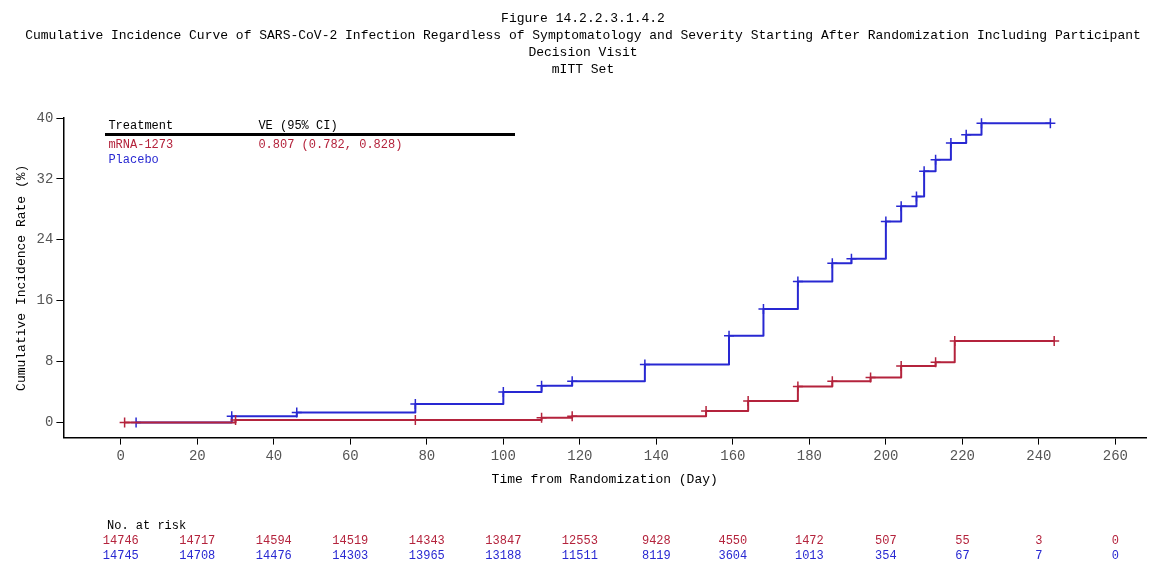  What do you see at coordinates (733, 455) in the screenshot?
I see `x-tick-label: 160` at bounding box center [733, 455].